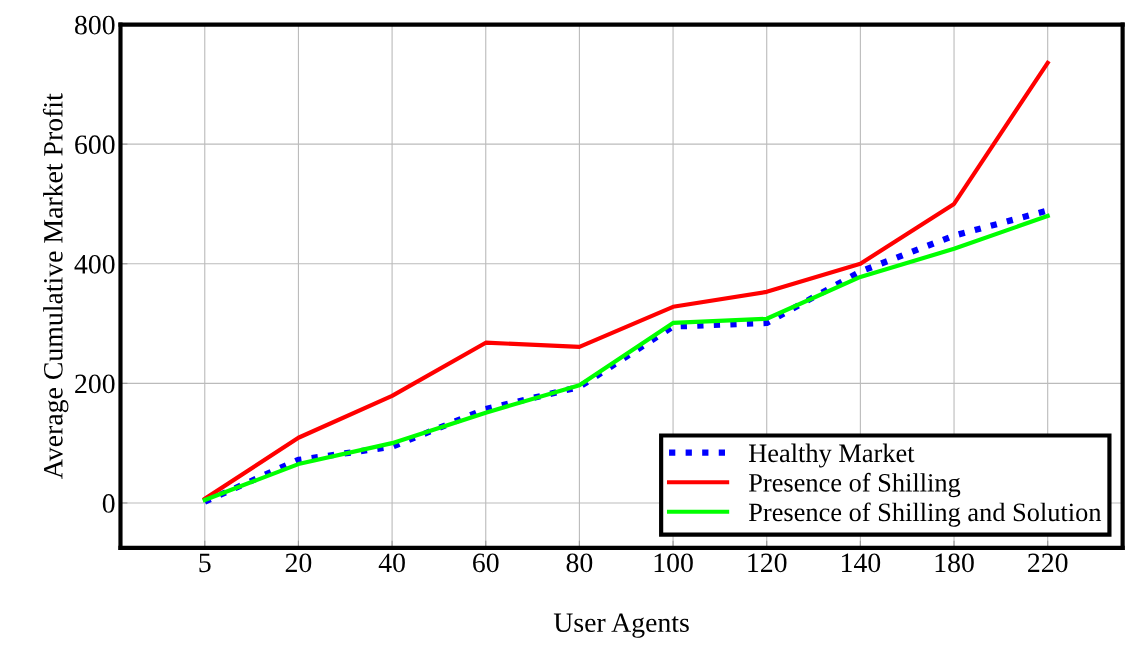 The height and width of the screenshot is (646, 1126). Describe the element at coordinates (95, 384) in the screenshot. I see `y-tick-label: 200` at that location.